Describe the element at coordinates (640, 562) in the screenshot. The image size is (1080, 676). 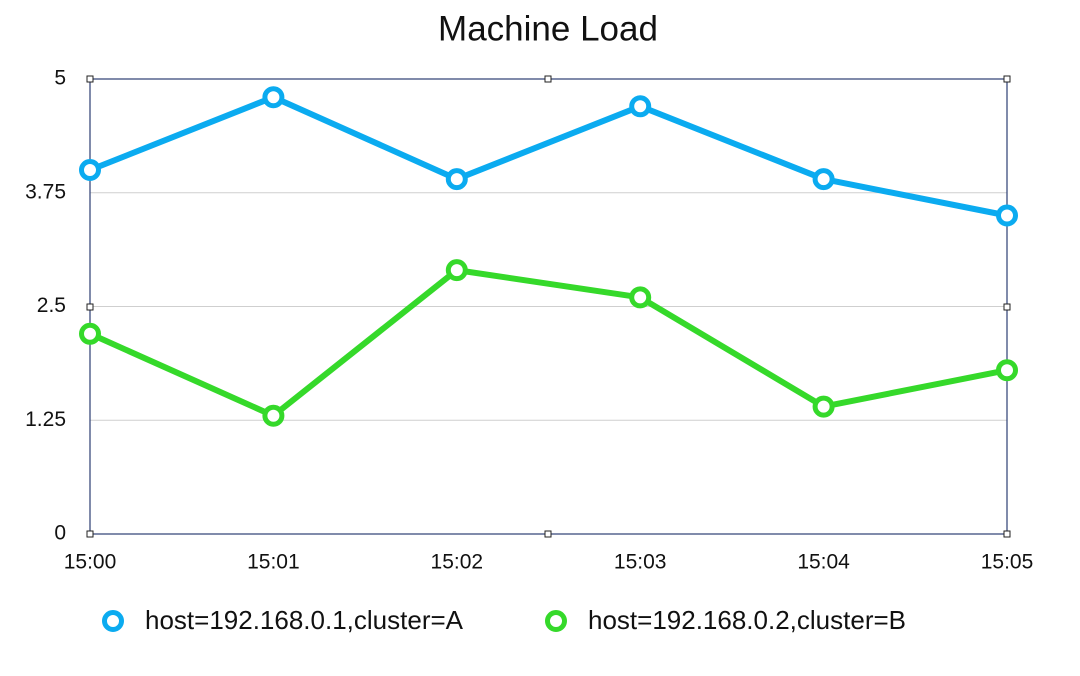
I see `x-tick-label: 15:03` at that location.